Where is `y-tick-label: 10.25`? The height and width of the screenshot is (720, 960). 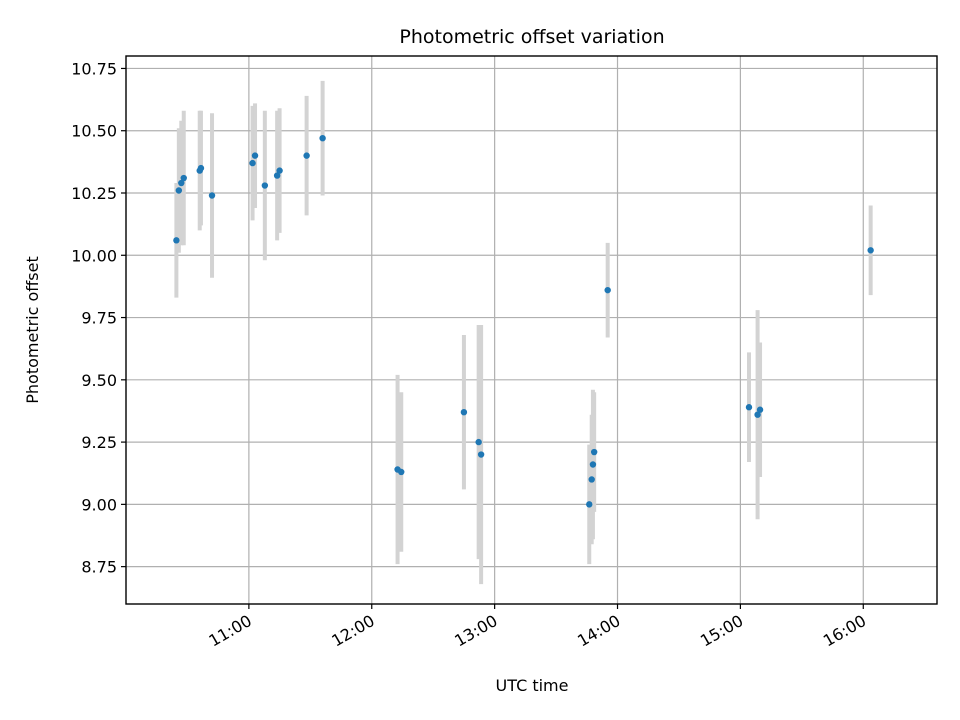
y-tick-label: 10.25 is located at coordinates (94, 193).